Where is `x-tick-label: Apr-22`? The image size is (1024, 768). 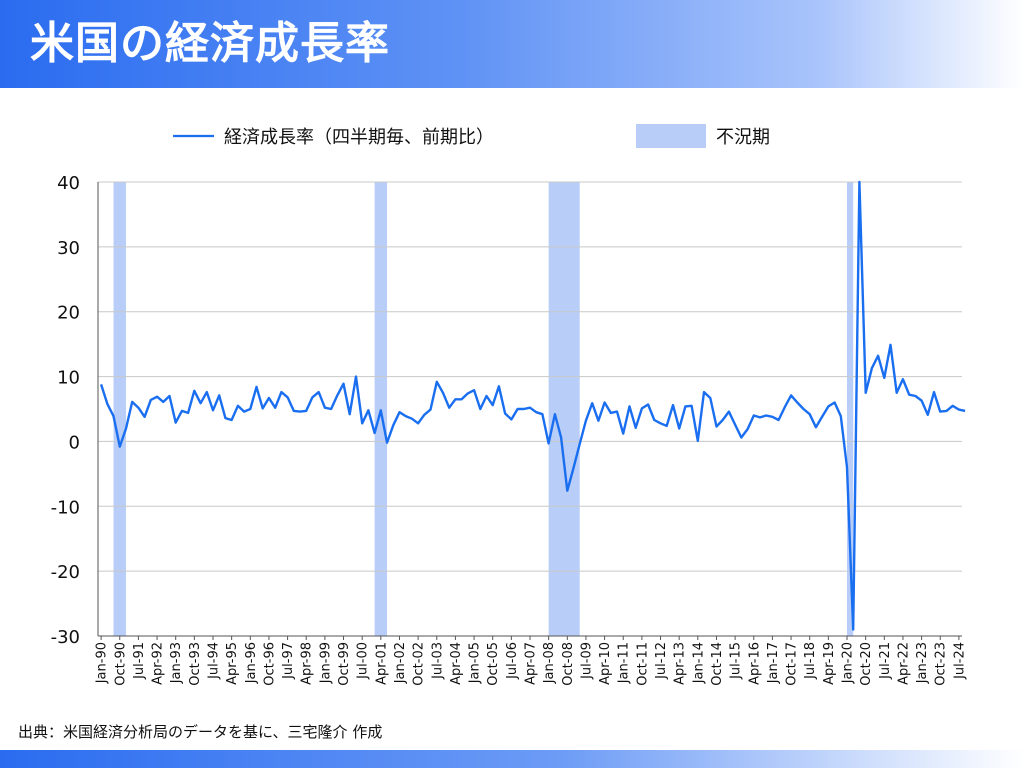 x-tick-label: Apr-22 is located at coordinates (903, 663).